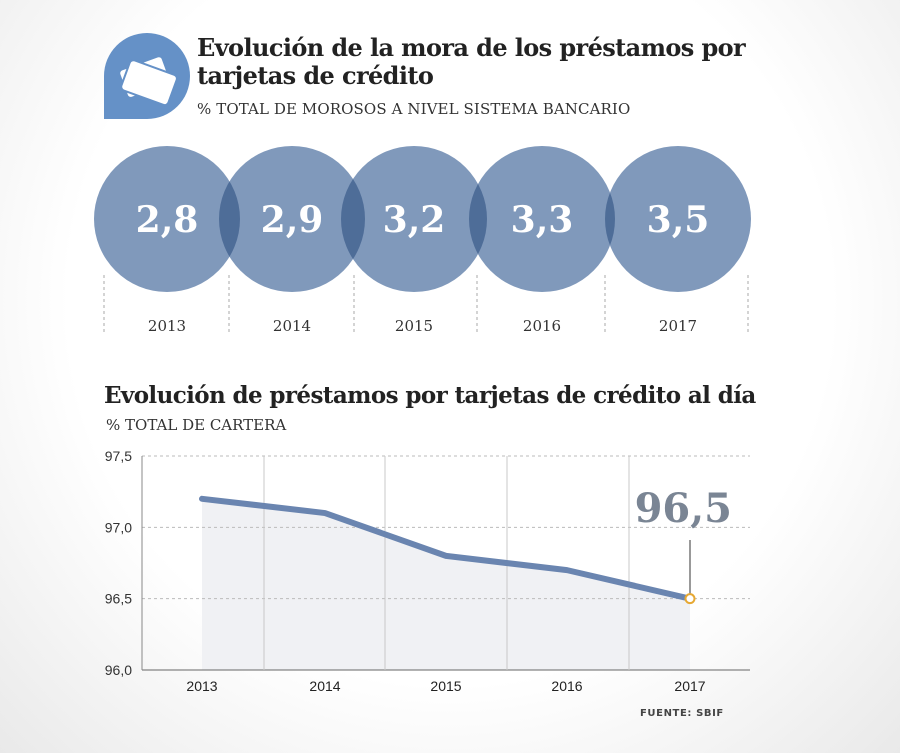 This screenshot has width=900, height=753. What do you see at coordinates (292, 326) in the screenshot?
I see `bubble-year-label: 2014` at bounding box center [292, 326].